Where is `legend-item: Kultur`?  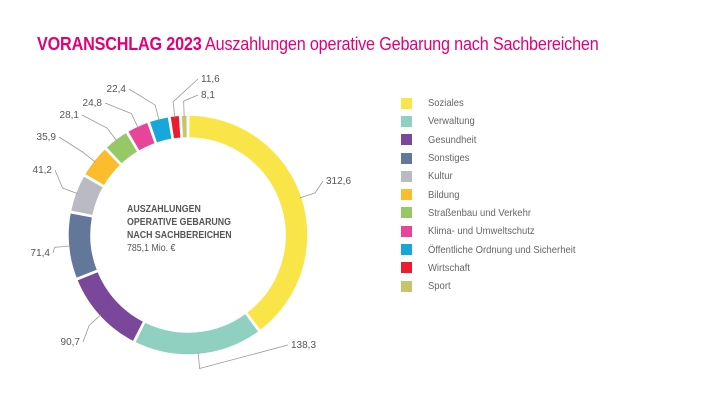 legend-item: Kultur is located at coordinates (496, 176).